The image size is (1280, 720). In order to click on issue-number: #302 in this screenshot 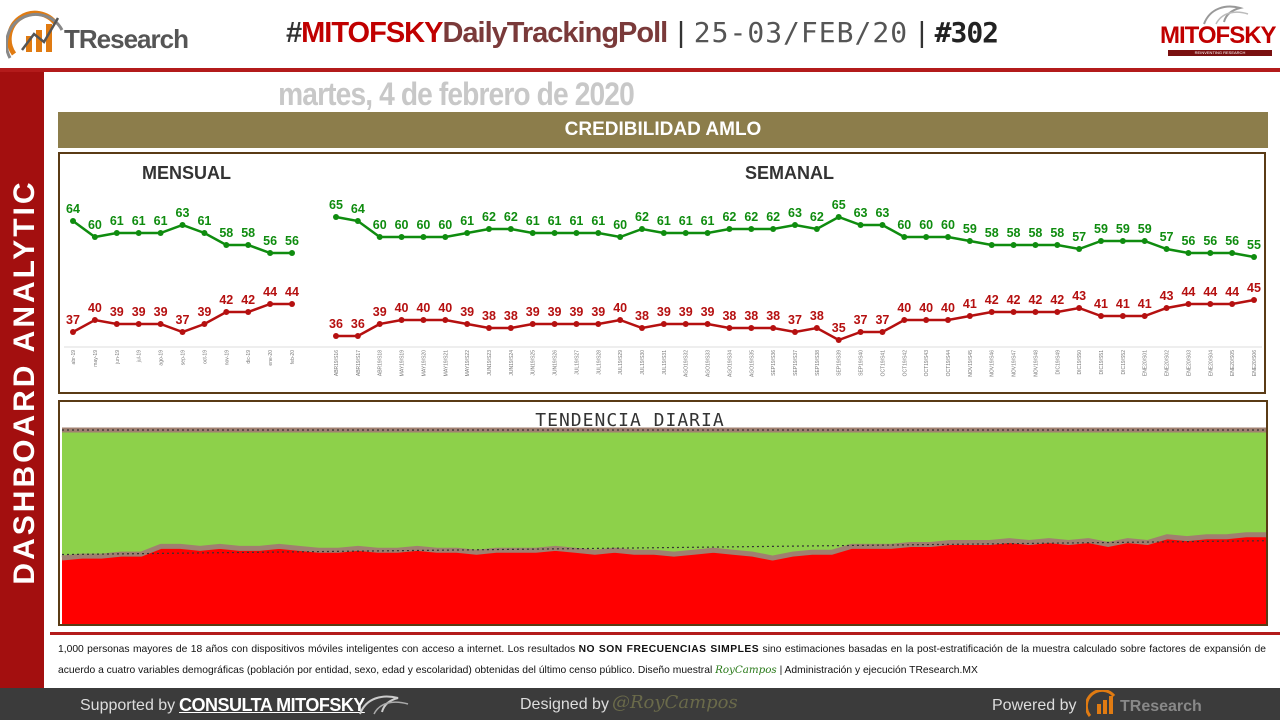, I will do `click(966, 32)`.